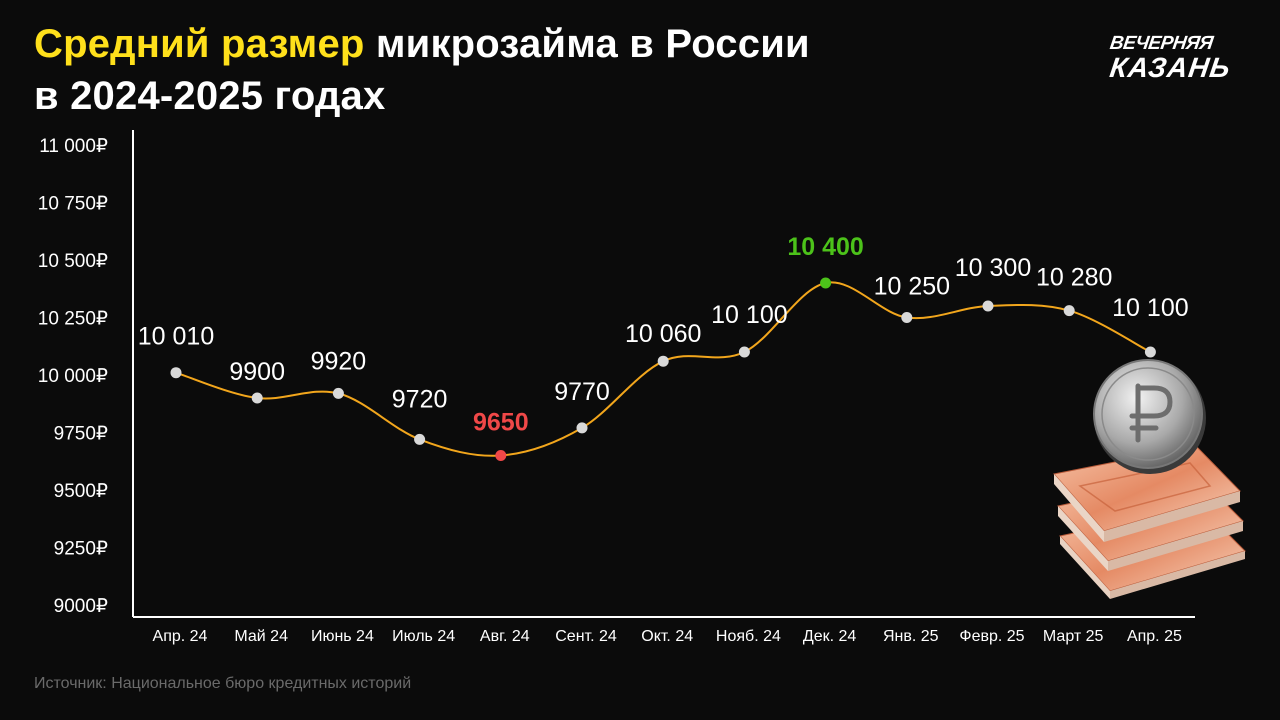  I want to click on data-point-max, so click(826, 283).